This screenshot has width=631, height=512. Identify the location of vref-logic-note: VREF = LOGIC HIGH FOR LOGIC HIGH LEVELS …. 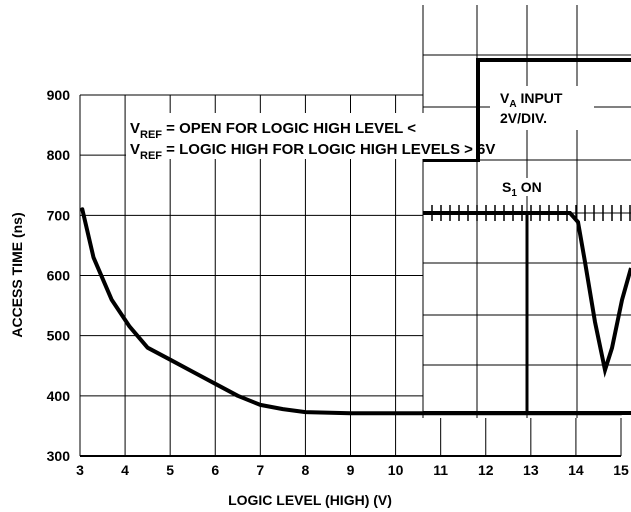
(312, 151).